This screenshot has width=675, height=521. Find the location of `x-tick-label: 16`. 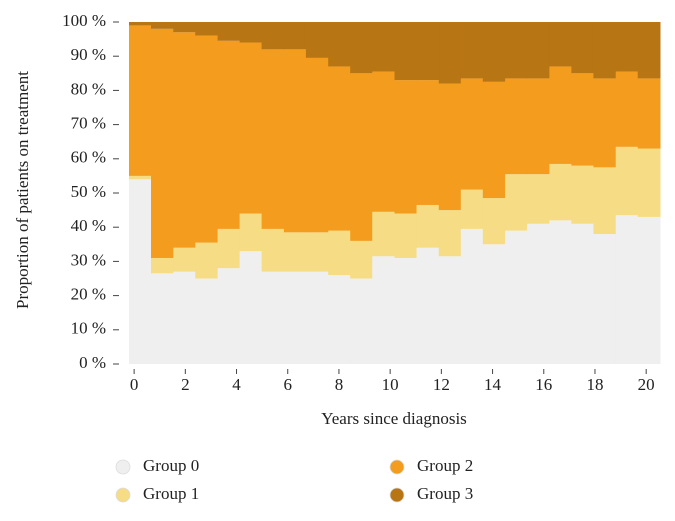

x-tick-label: 16 is located at coordinates (543, 384).